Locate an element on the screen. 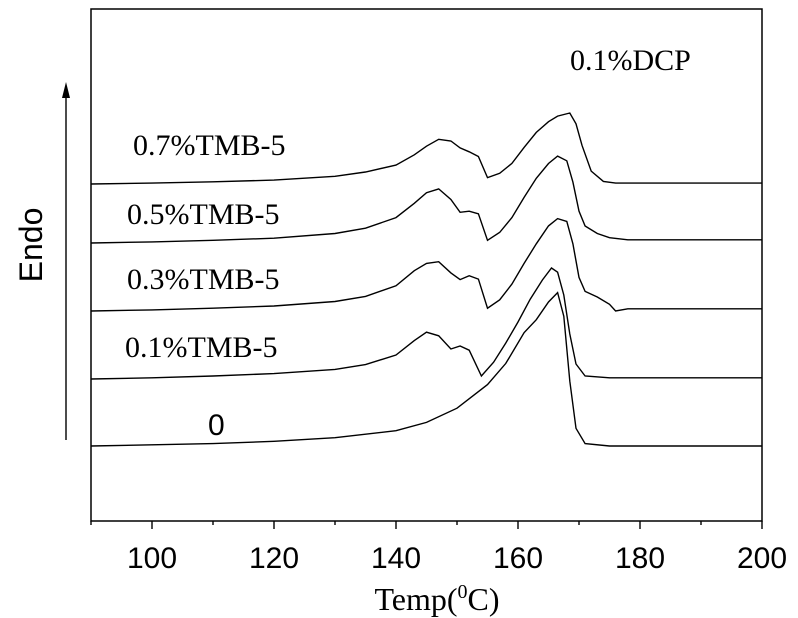 The width and height of the screenshot is (798, 618). endo-arrow is located at coordinates (66, 261).